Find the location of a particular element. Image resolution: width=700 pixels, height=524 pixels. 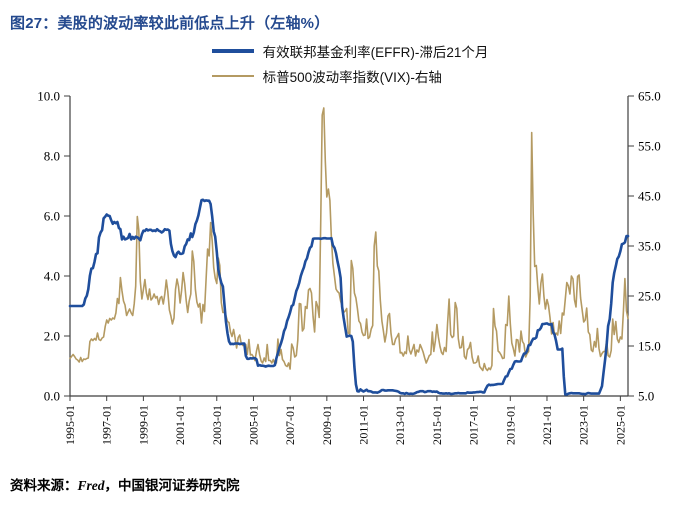

legend-items: 有效联邦基金利率(EFFR)-滞后21个月 标普500波动率指数(VIX)-右轴 is located at coordinates (350, 63).